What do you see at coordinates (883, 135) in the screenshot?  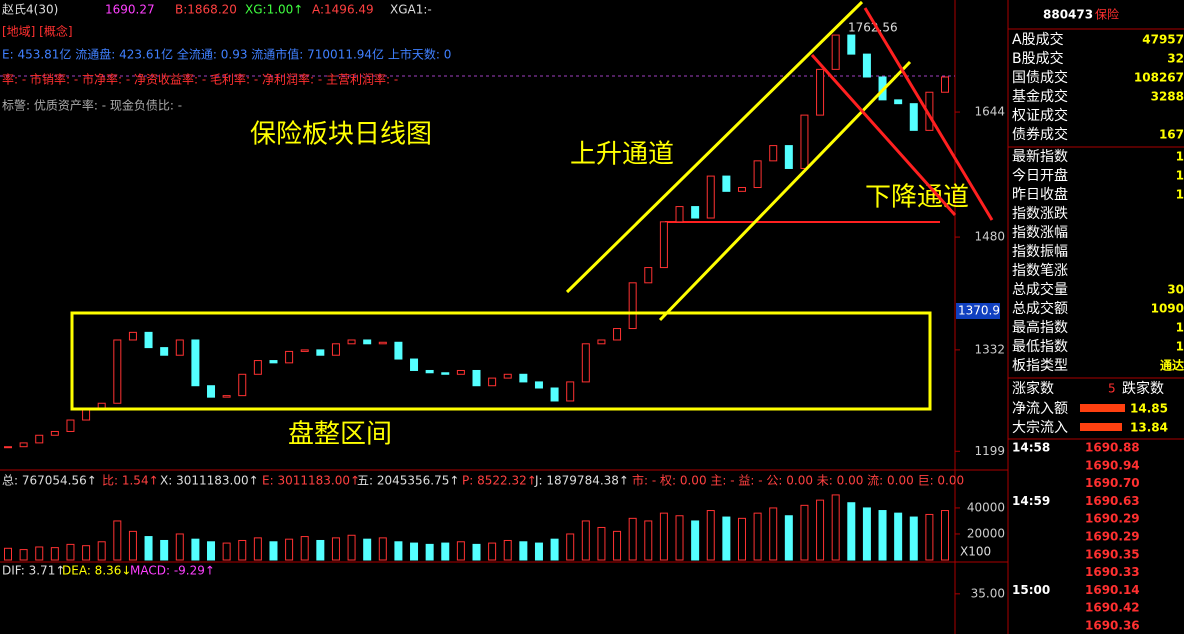 I see `down-channel-line` at bounding box center [883, 135].